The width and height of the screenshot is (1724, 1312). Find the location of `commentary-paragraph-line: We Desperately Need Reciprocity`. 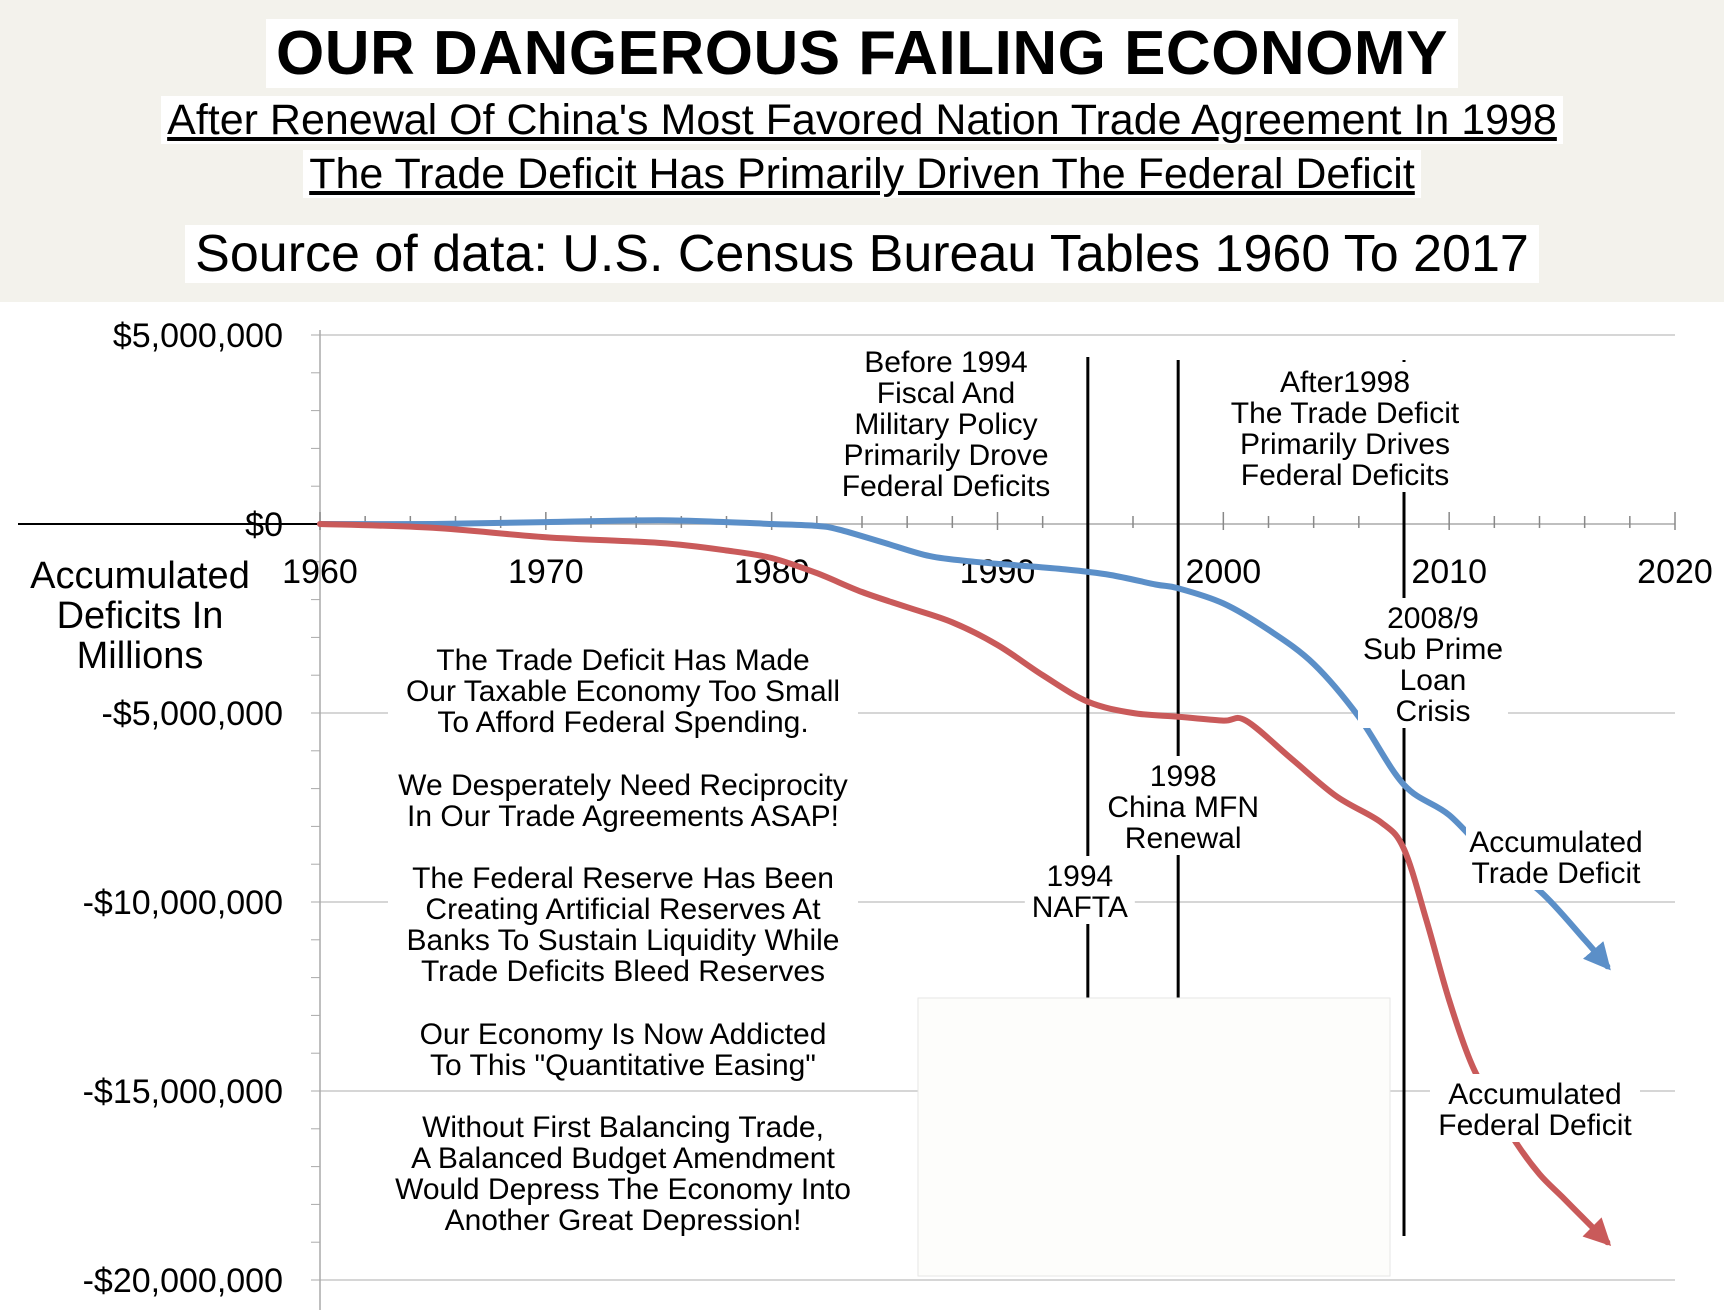

commentary-paragraph-line: We Desperately Need Reciprocity is located at coordinates (623, 785).